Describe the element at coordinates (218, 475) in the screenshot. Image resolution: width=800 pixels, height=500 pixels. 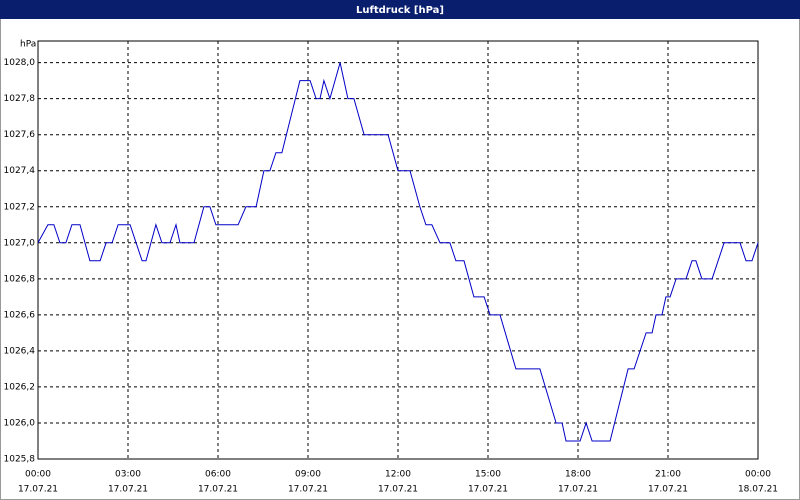
I see `x-tick-label: 06:00` at that location.